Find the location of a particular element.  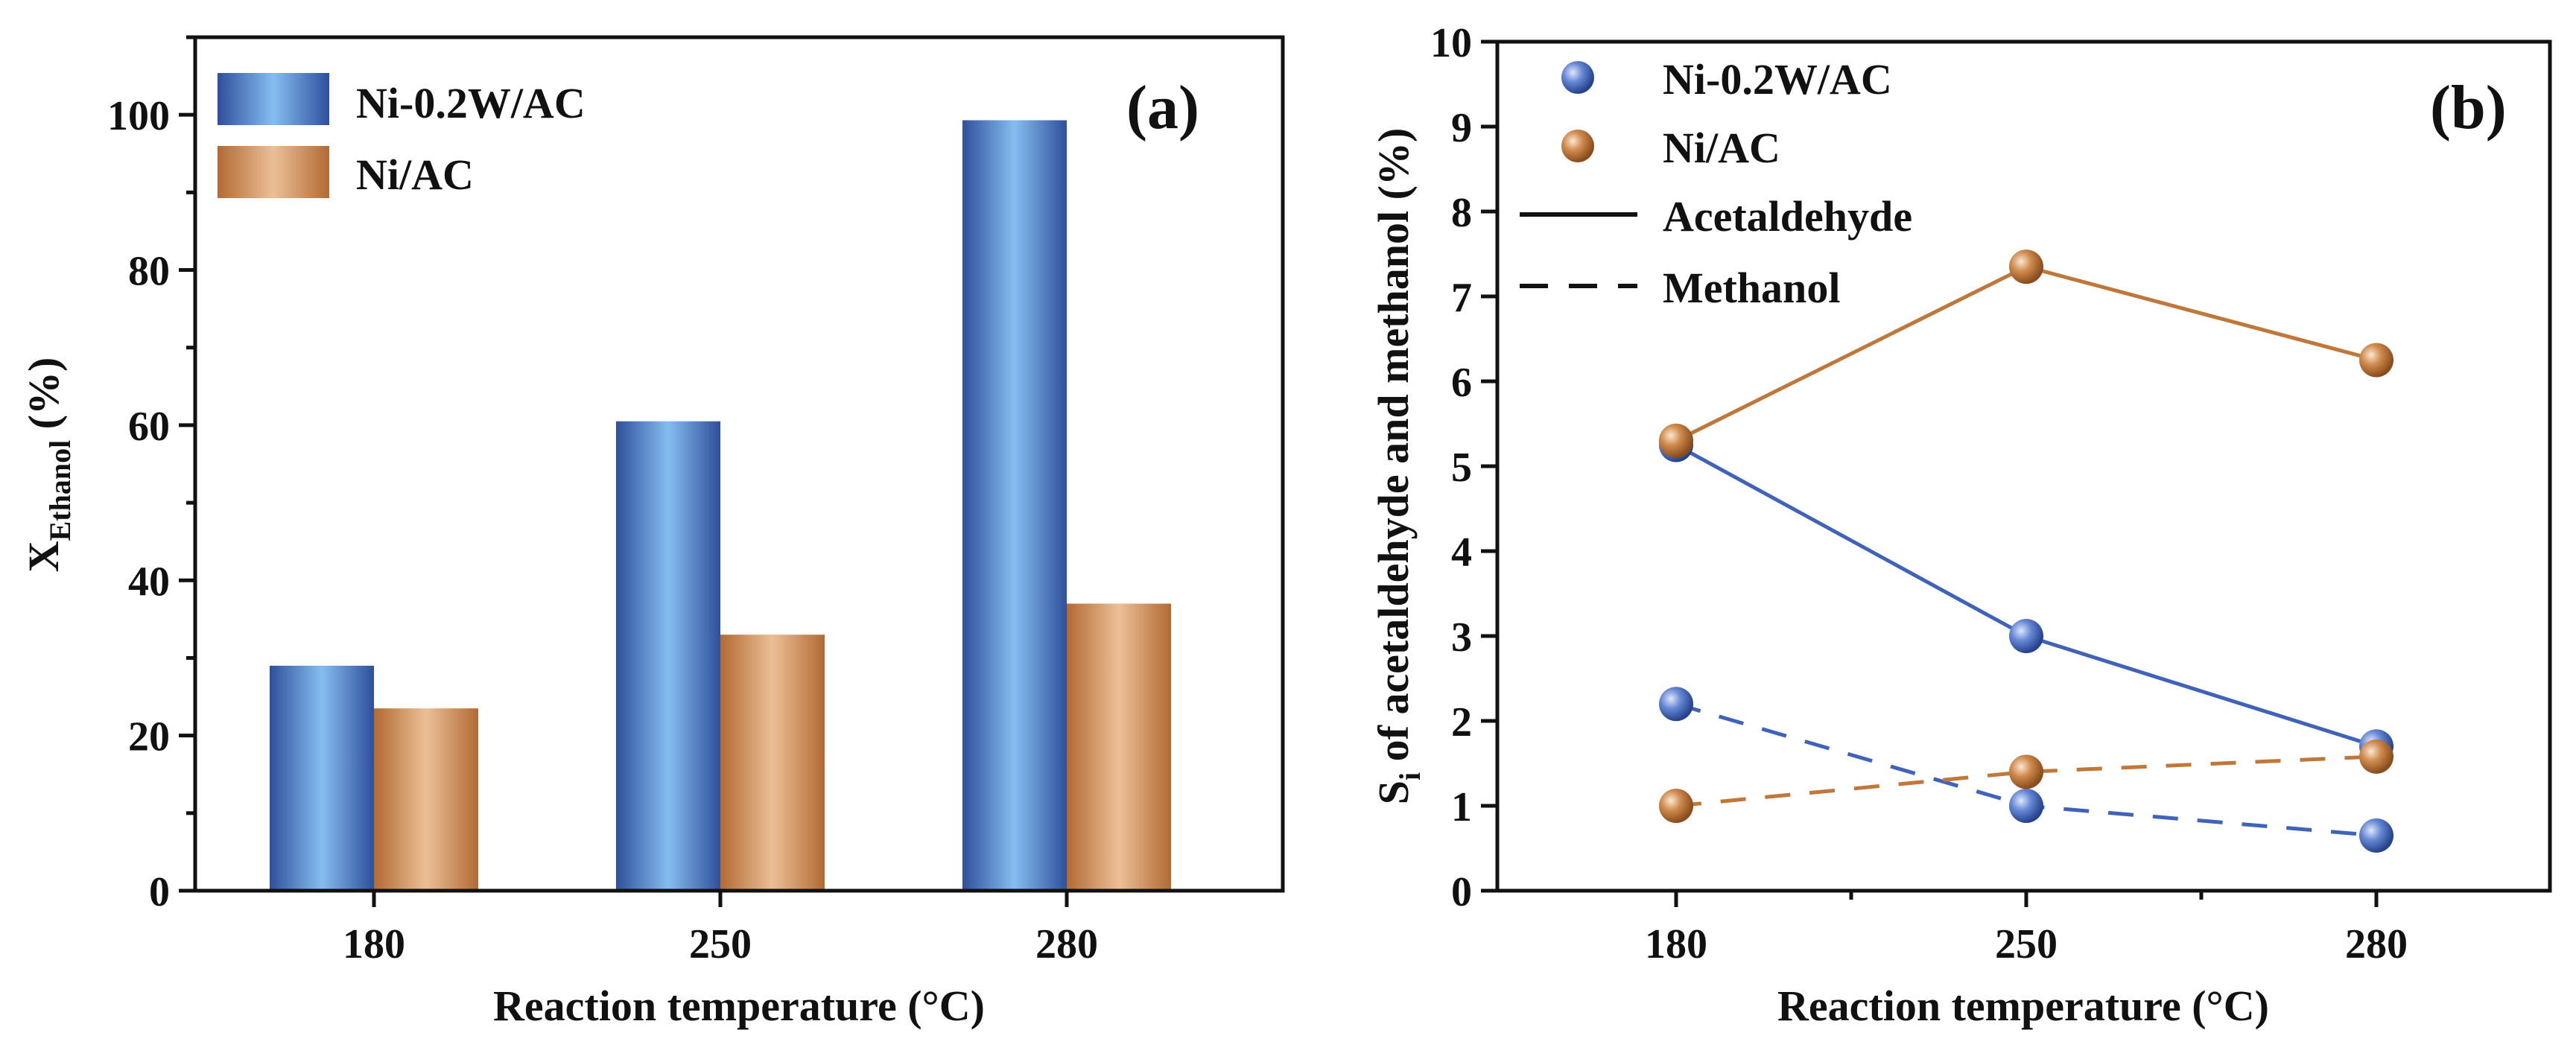

b-panel-tag: (b) is located at coordinates (2469, 107).